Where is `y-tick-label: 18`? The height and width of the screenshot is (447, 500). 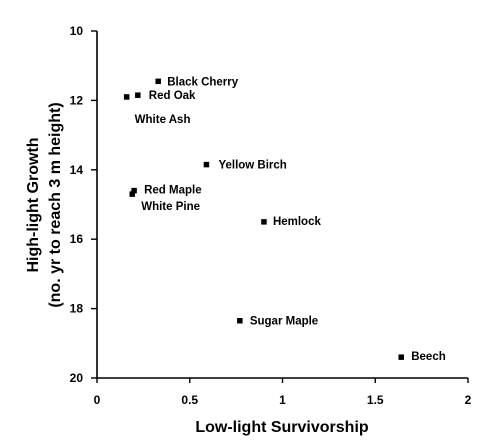 y-tick-label: 18 is located at coordinates (77, 309).